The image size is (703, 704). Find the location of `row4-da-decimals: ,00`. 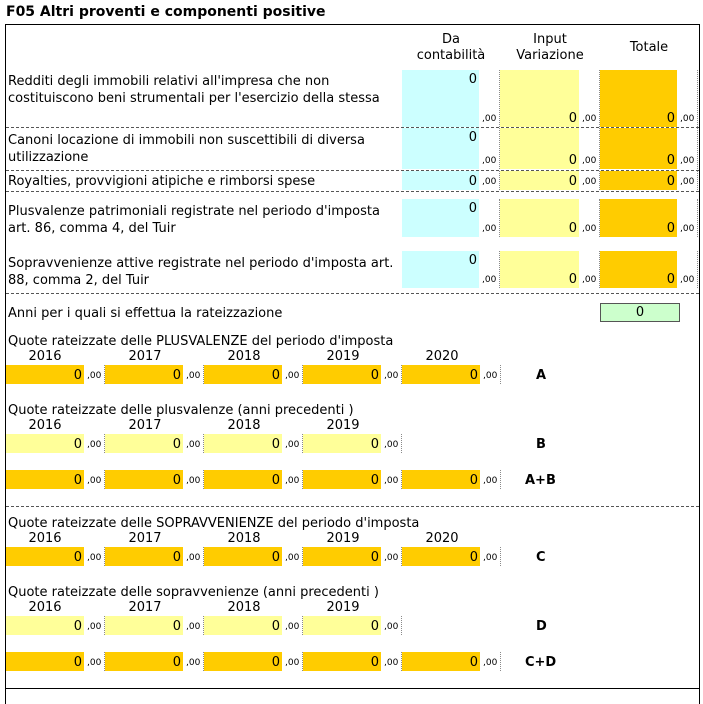

row4-da-decimals: ,00 is located at coordinates (489, 229).